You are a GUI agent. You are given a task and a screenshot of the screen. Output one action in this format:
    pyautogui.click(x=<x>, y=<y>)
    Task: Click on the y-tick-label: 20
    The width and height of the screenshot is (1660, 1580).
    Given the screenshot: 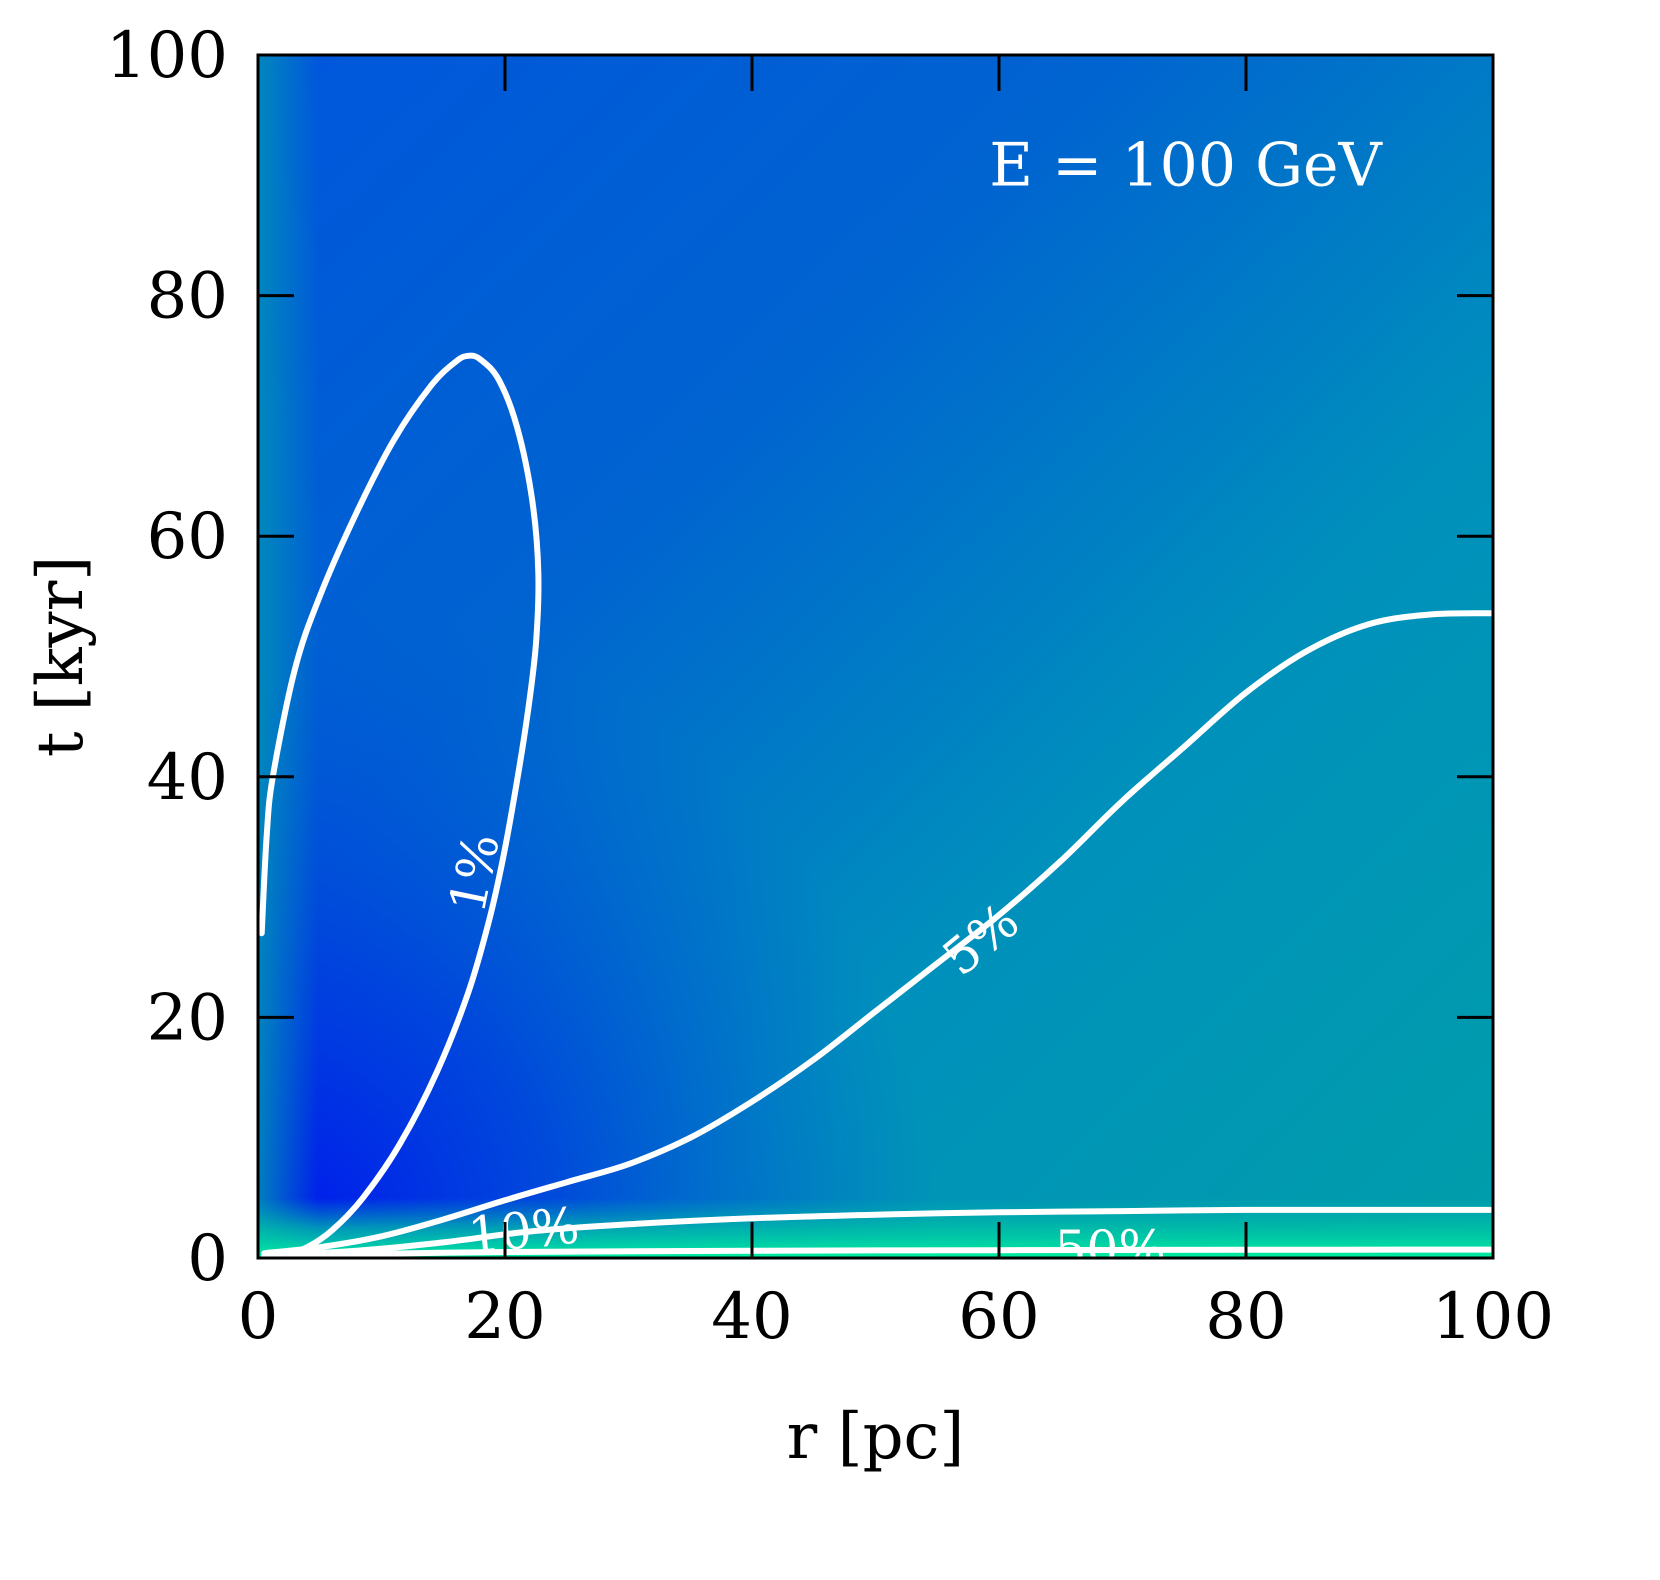 What is the action you would take?
    pyautogui.click(x=187, y=1018)
    